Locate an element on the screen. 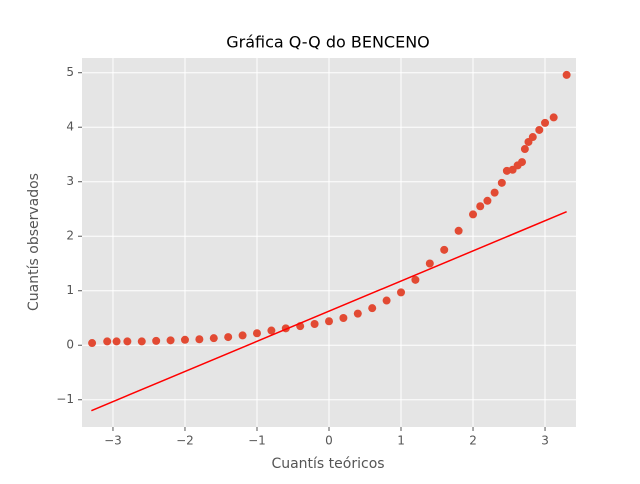 Image resolution: width=640 pixels, height=484 pixels. x-tick-label: −1 is located at coordinates (257, 441).